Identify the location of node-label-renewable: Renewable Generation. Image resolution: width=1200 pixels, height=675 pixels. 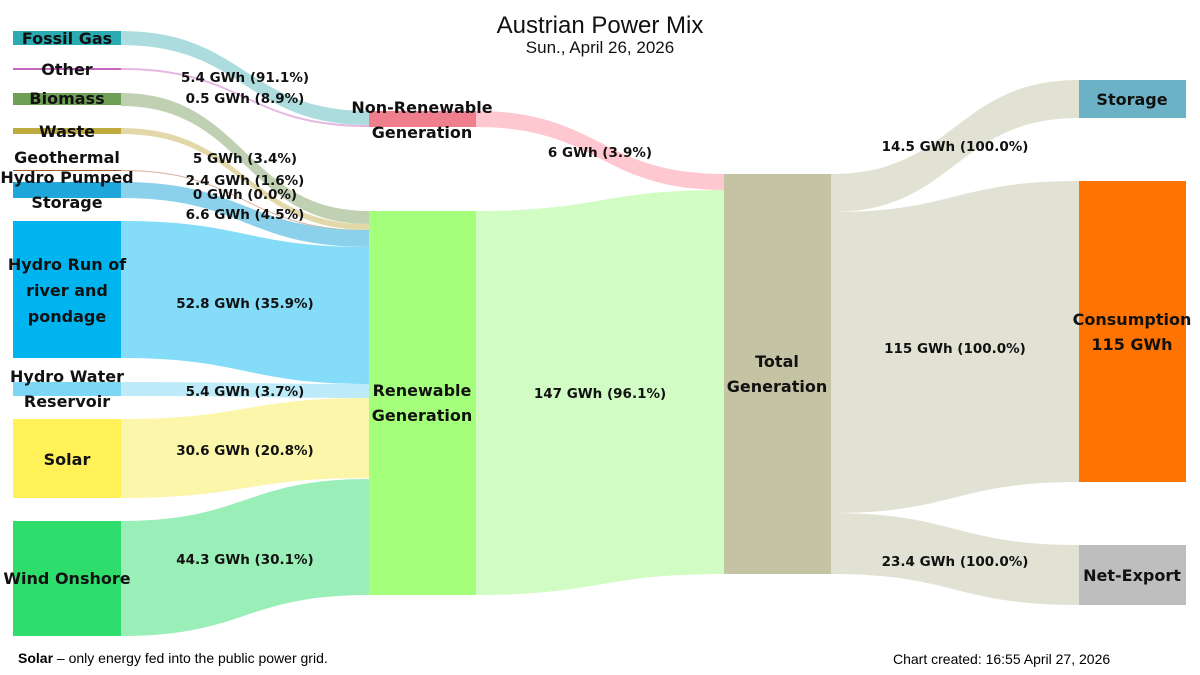
(422, 403).